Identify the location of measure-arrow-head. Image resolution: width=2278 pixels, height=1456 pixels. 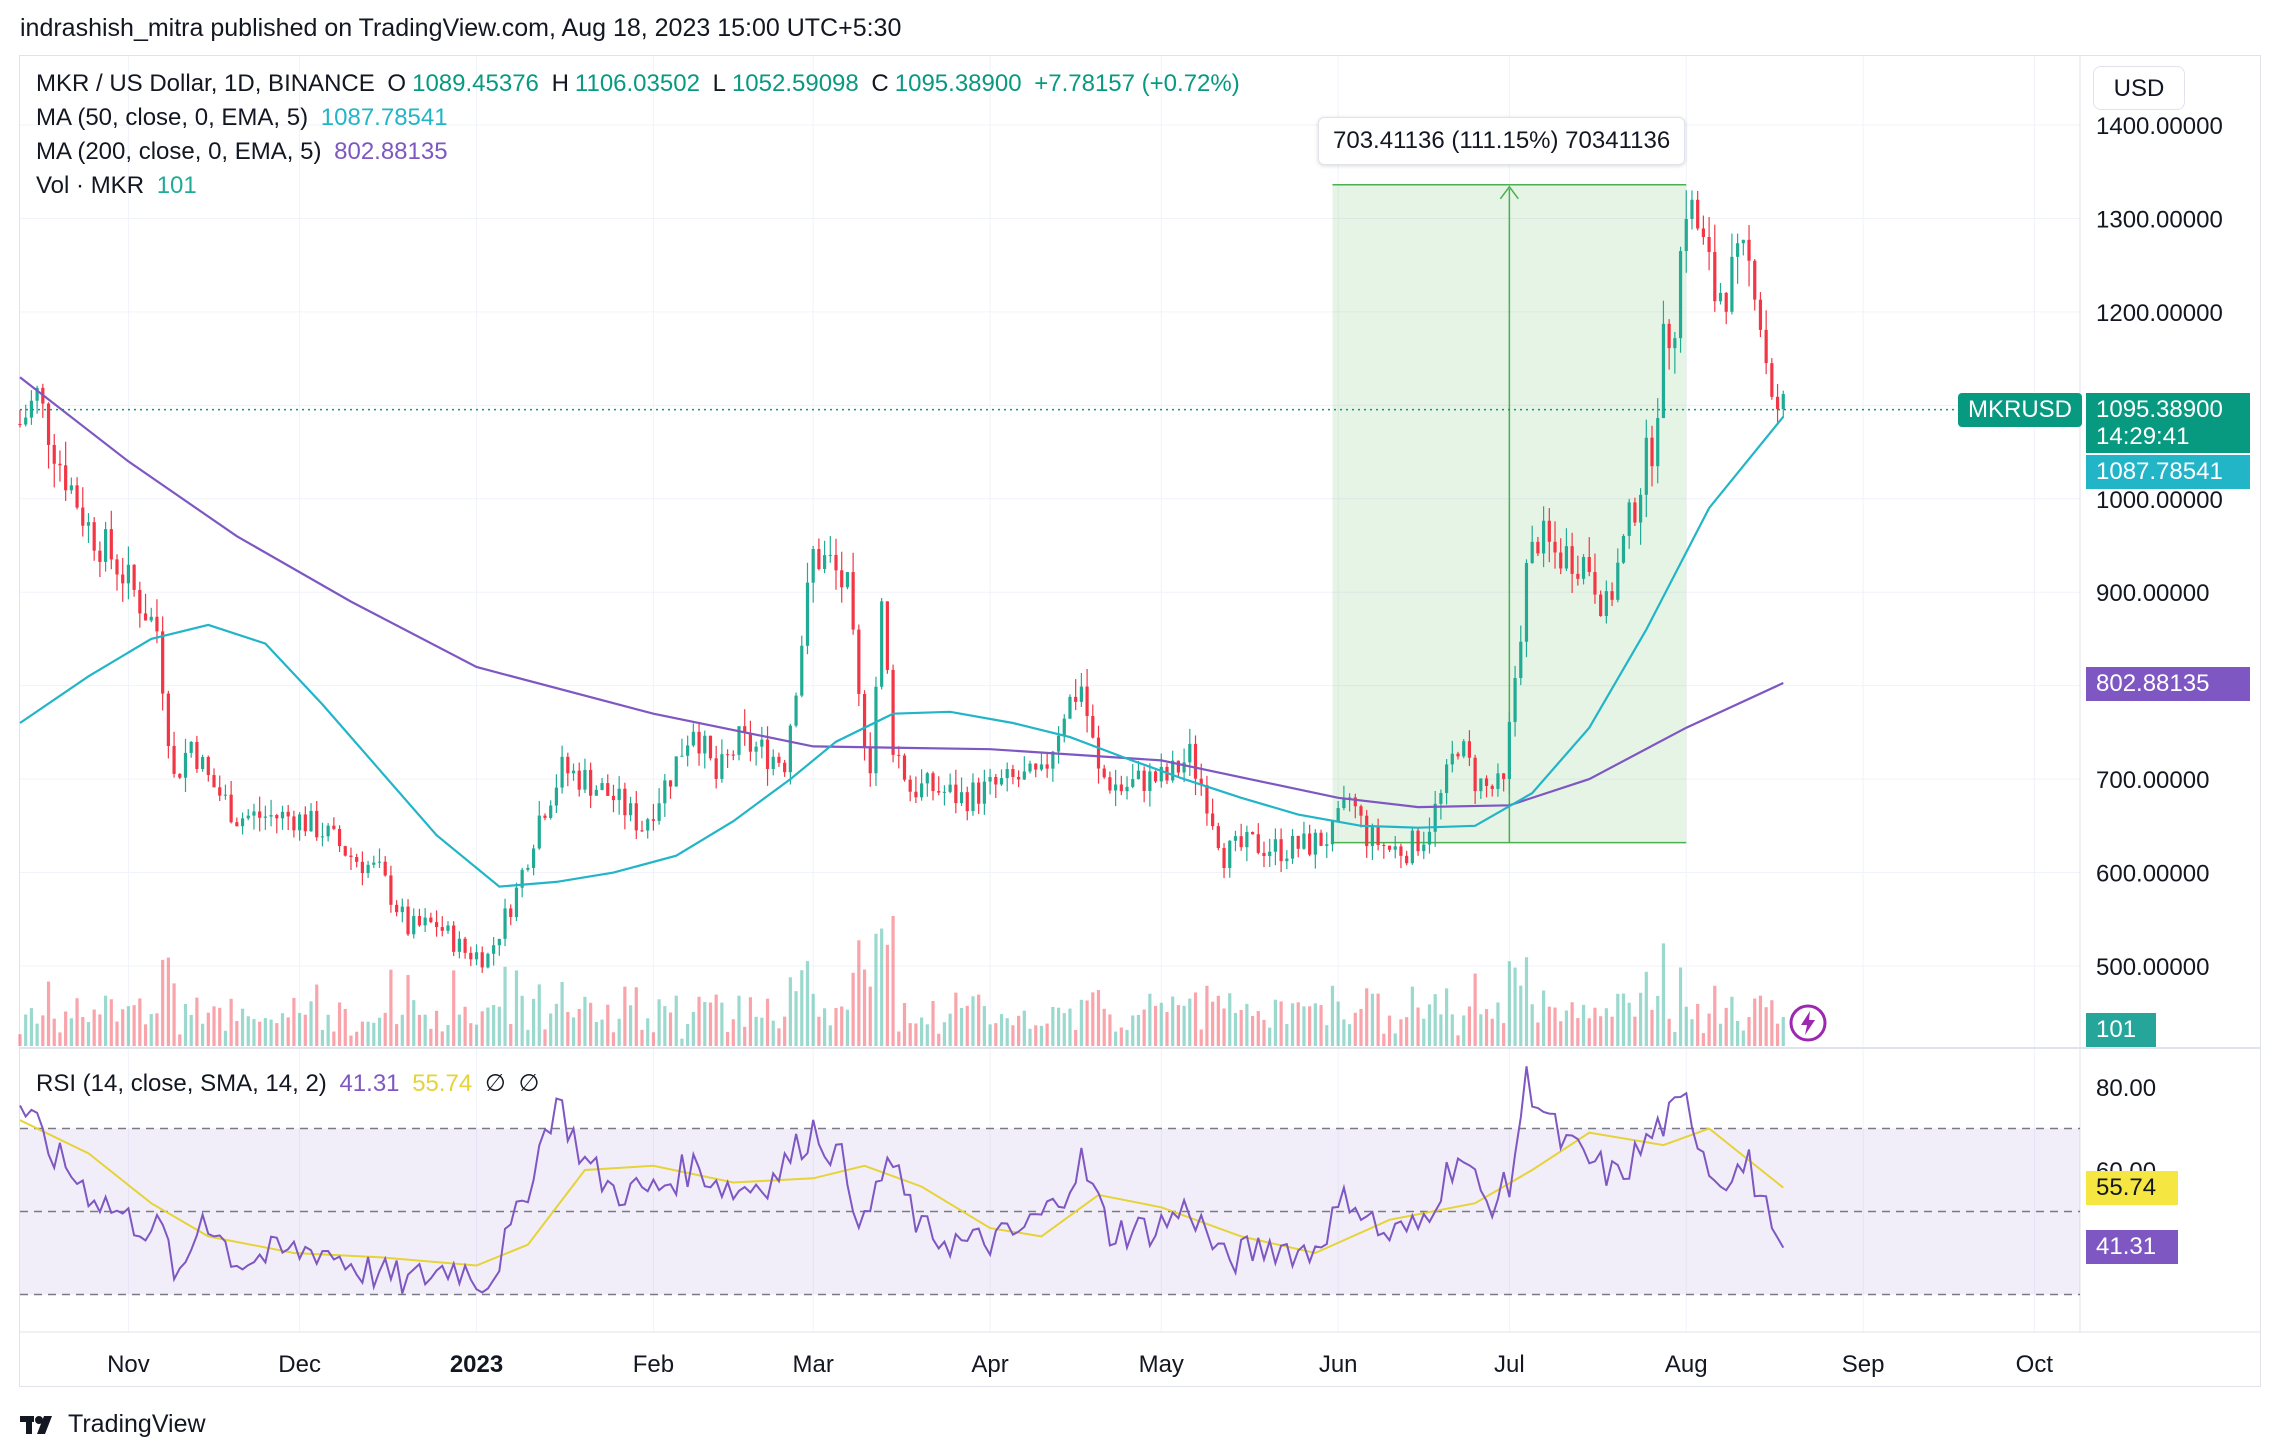
(1509, 192).